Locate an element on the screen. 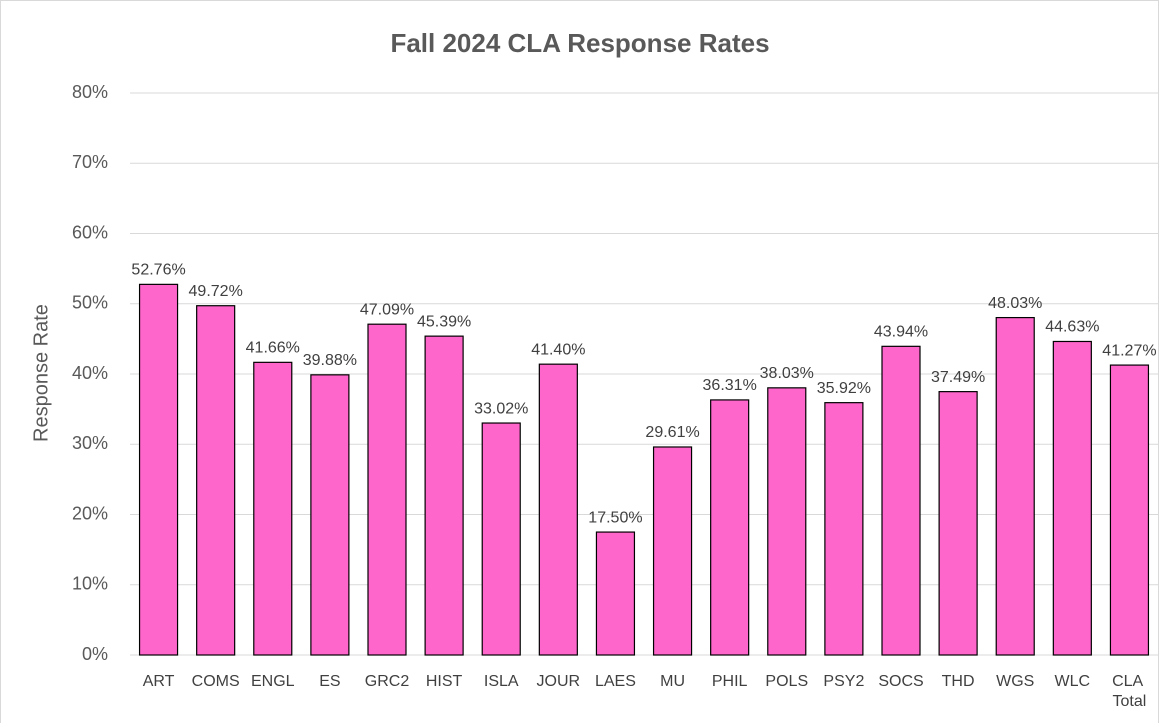 Image resolution: width=1159 pixels, height=723 pixels. data-label: 41.66% is located at coordinates (273, 348).